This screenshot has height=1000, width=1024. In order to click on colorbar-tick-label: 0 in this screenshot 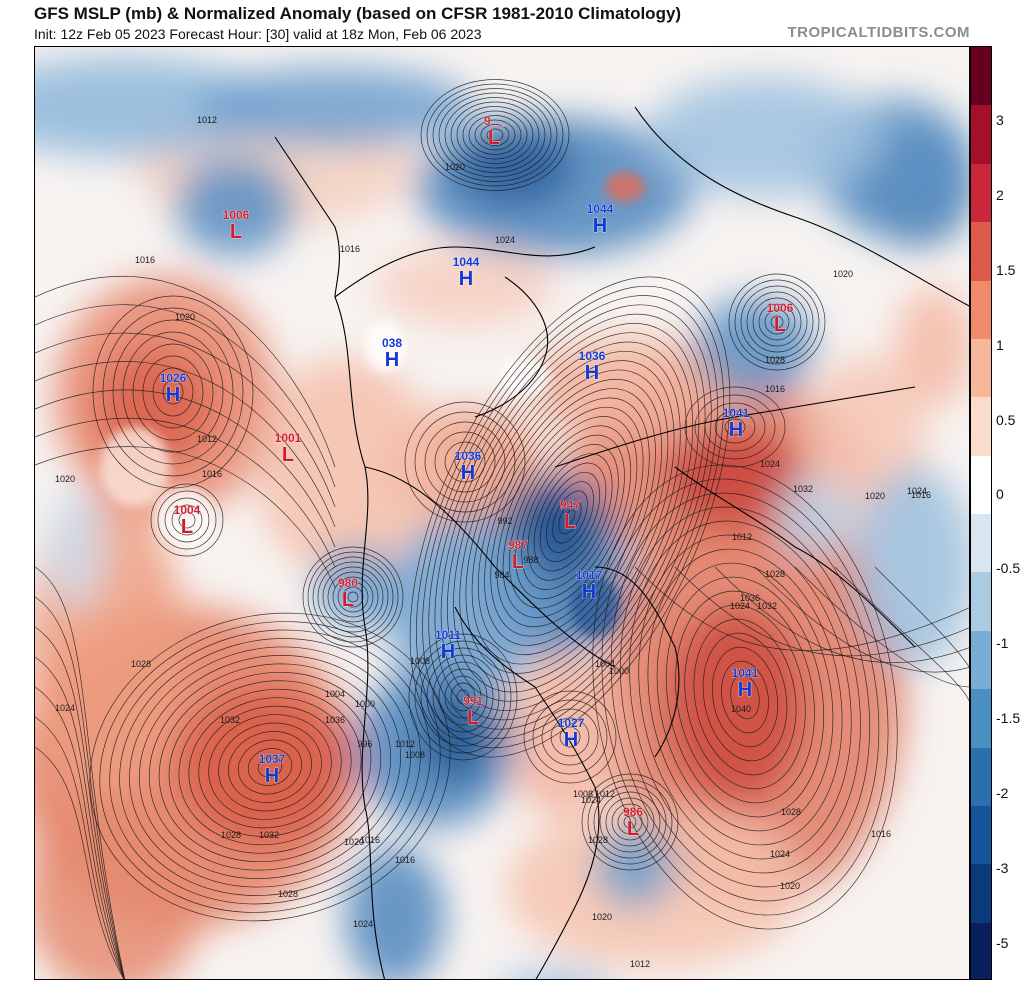, I will do `click(1000, 494)`.